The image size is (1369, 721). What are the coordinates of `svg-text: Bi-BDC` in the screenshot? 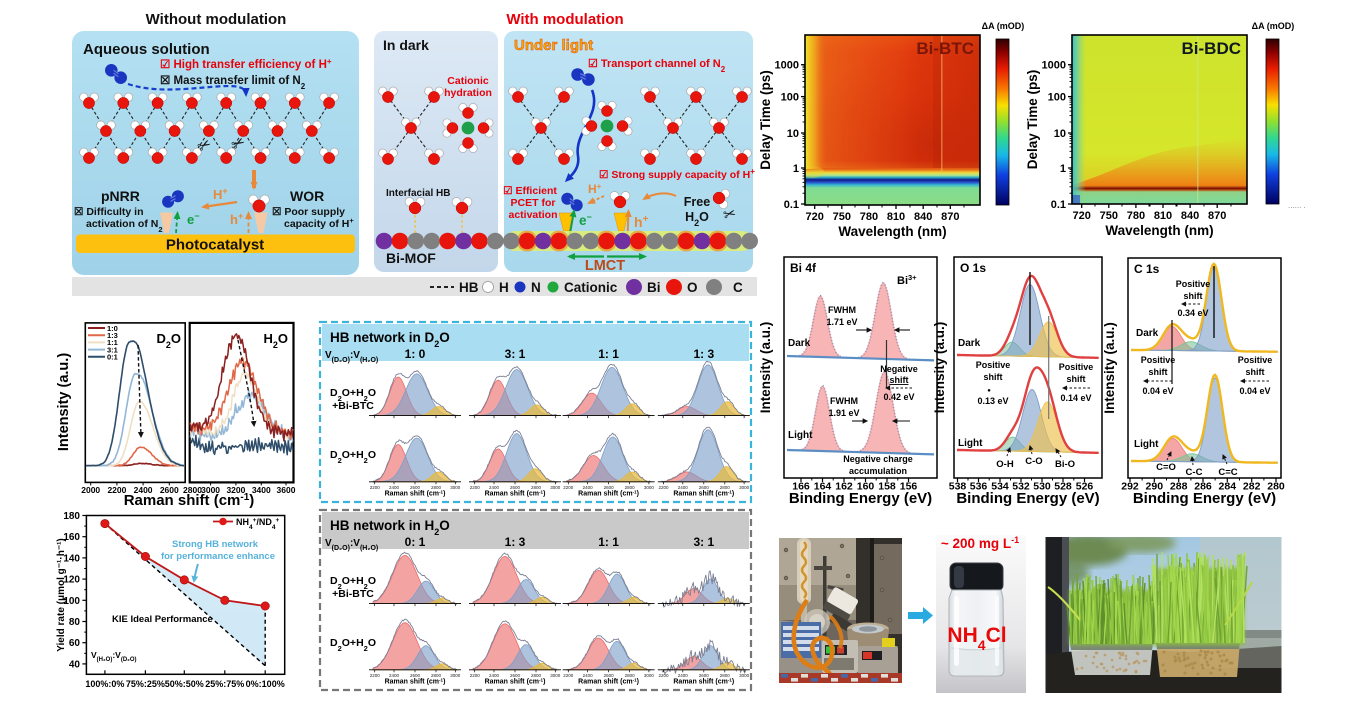 It's located at (1212, 48).